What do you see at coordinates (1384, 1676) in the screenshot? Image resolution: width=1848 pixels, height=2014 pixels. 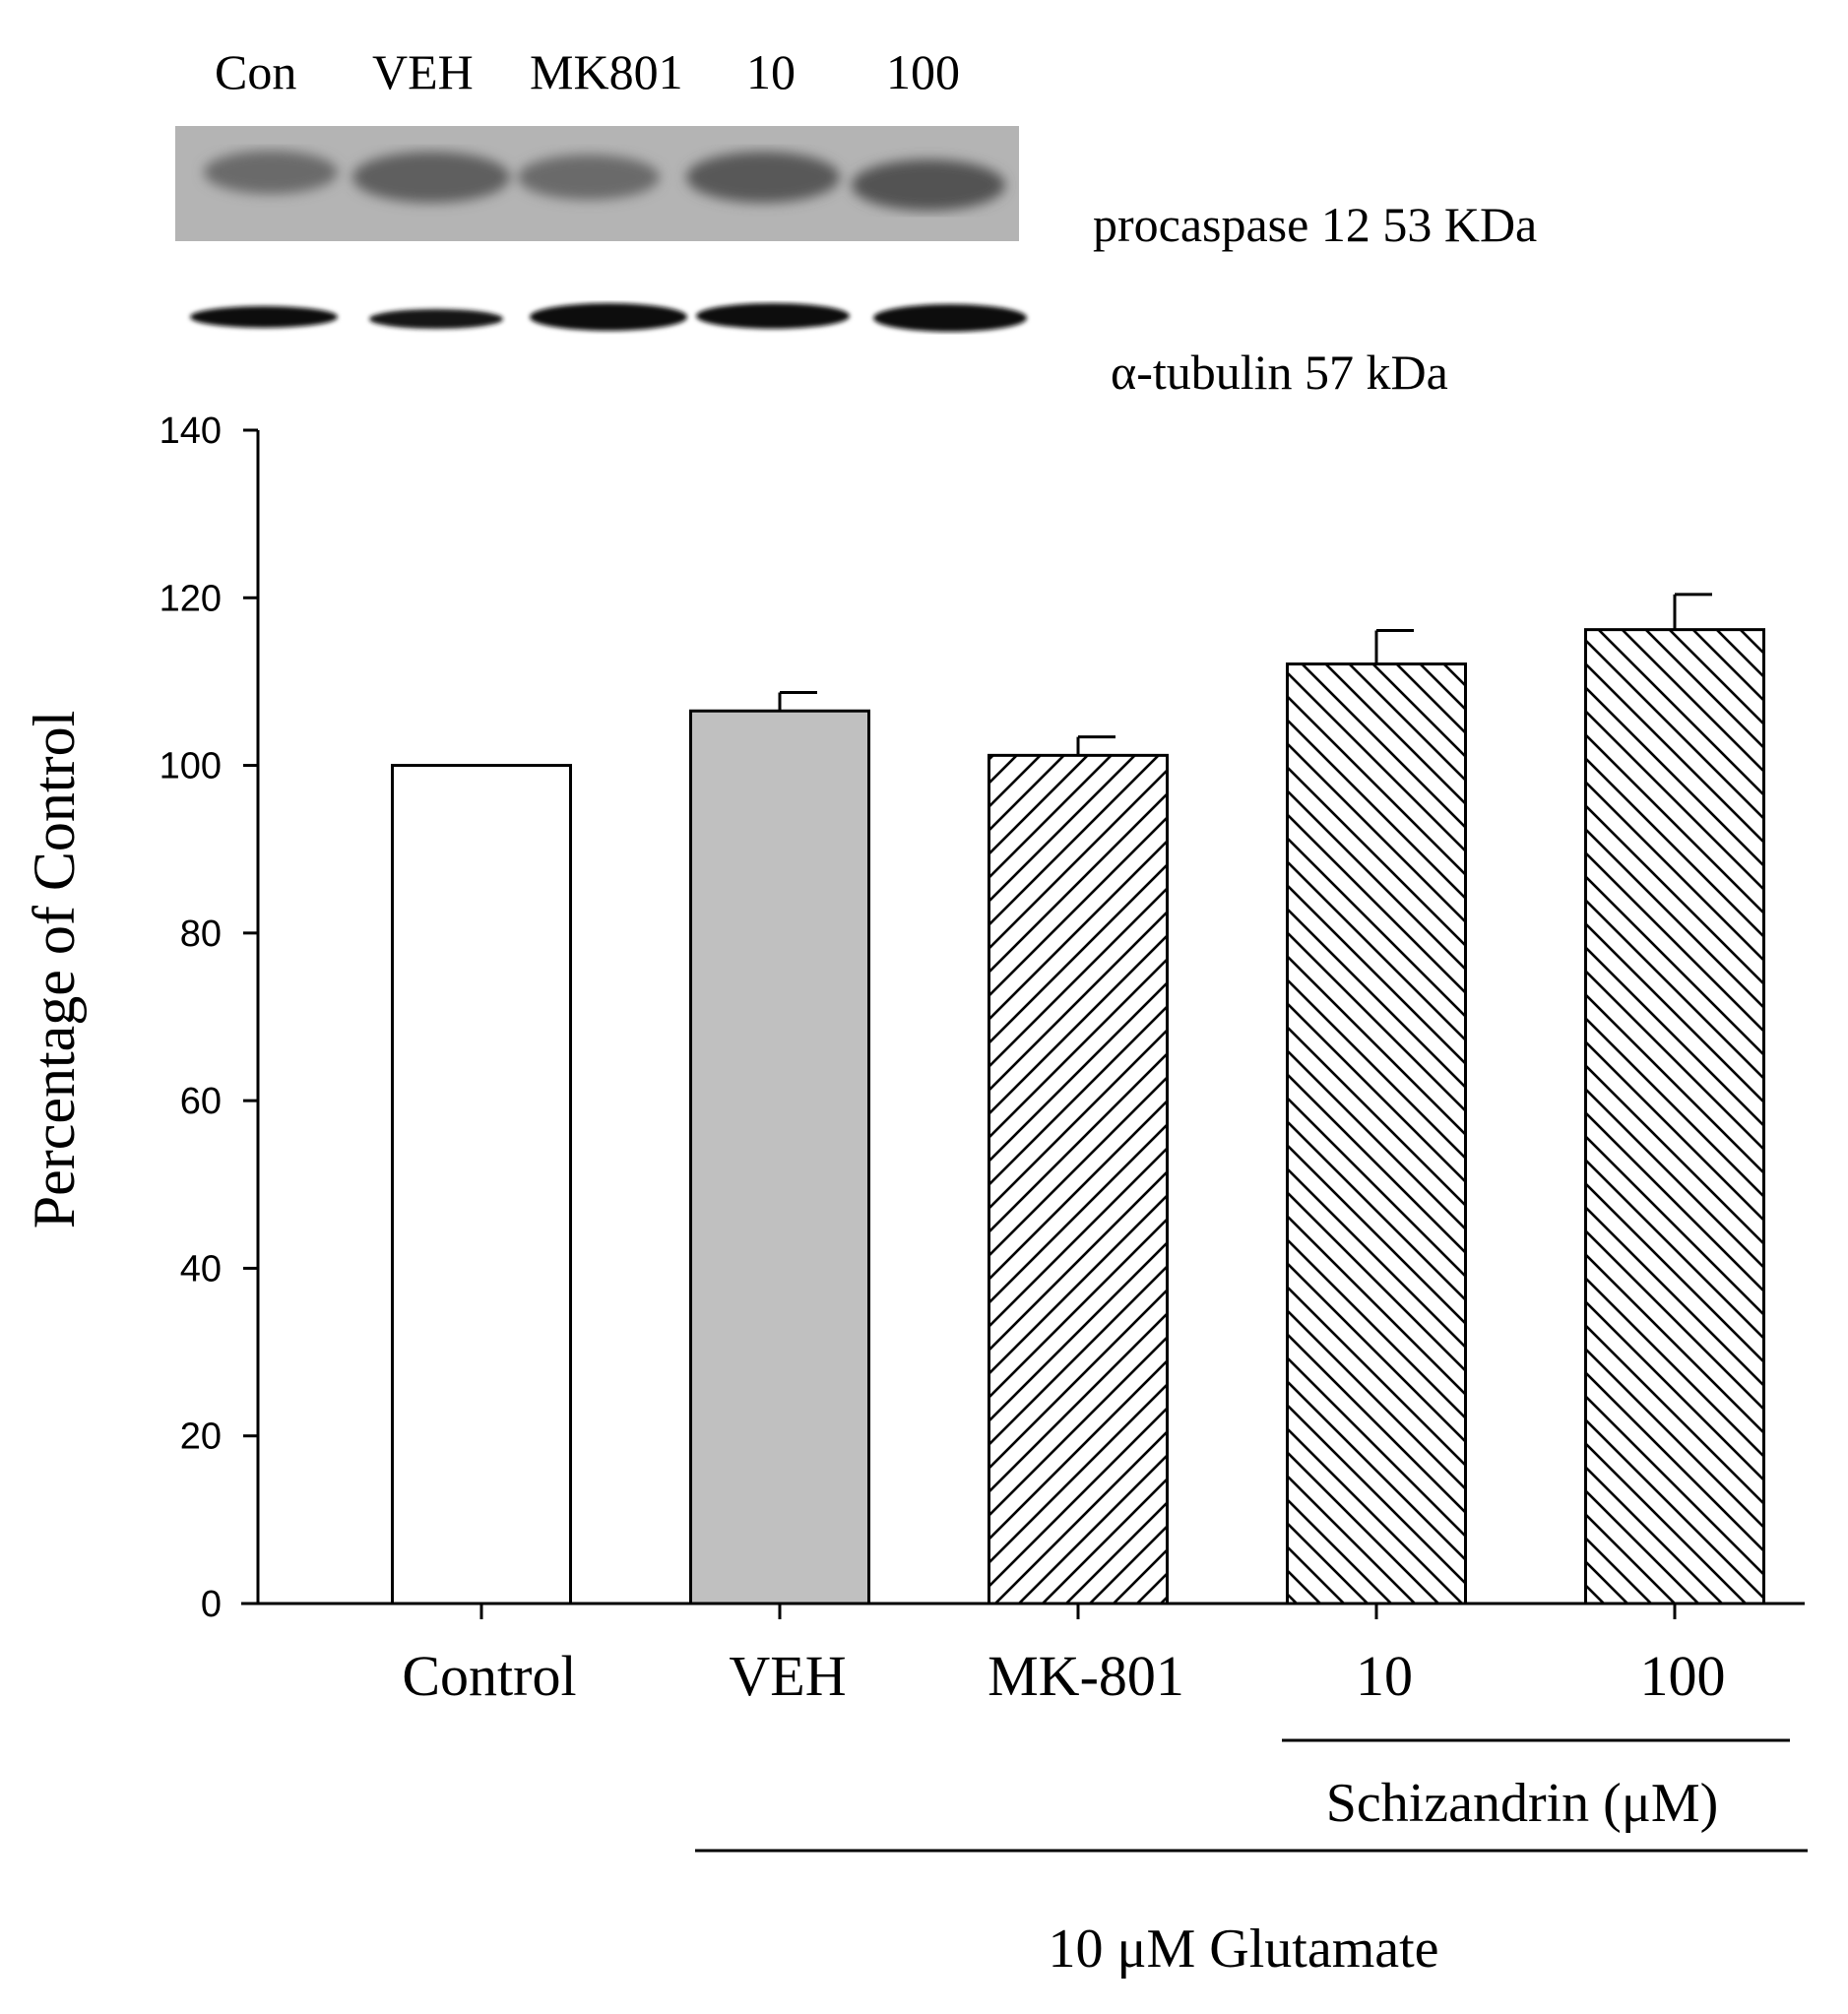 I see `x-tick-label: 10` at bounding box center [1384, 1676].